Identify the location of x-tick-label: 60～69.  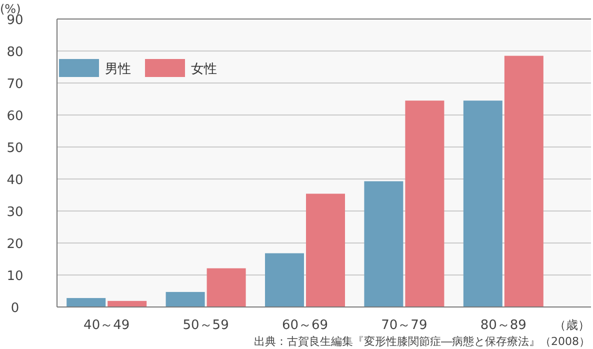
(305, 325).